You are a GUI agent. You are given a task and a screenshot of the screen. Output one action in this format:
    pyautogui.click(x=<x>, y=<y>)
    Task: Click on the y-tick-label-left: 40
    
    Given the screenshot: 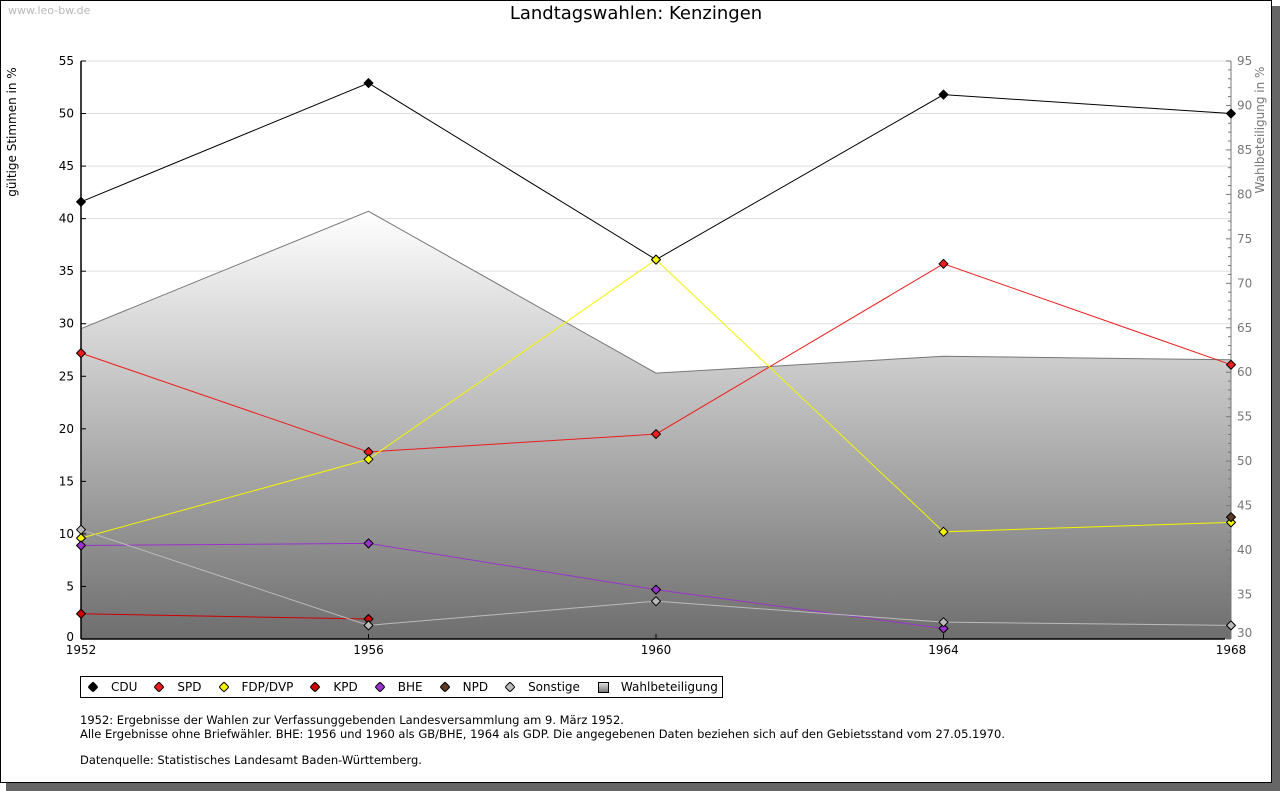 What is the action you would take?
    pyautogui.click(x=66, y=219)
    